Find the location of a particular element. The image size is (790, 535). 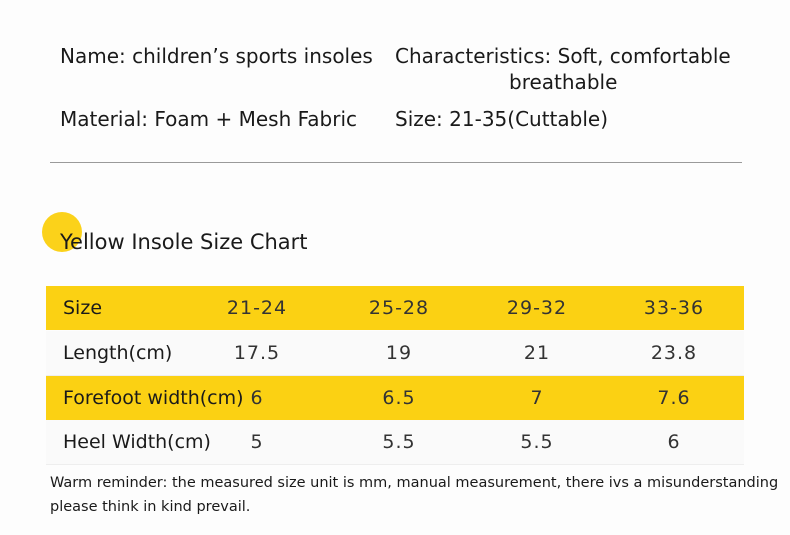

reminder: please think in kind prevail. is located at coordinates (150, 507).